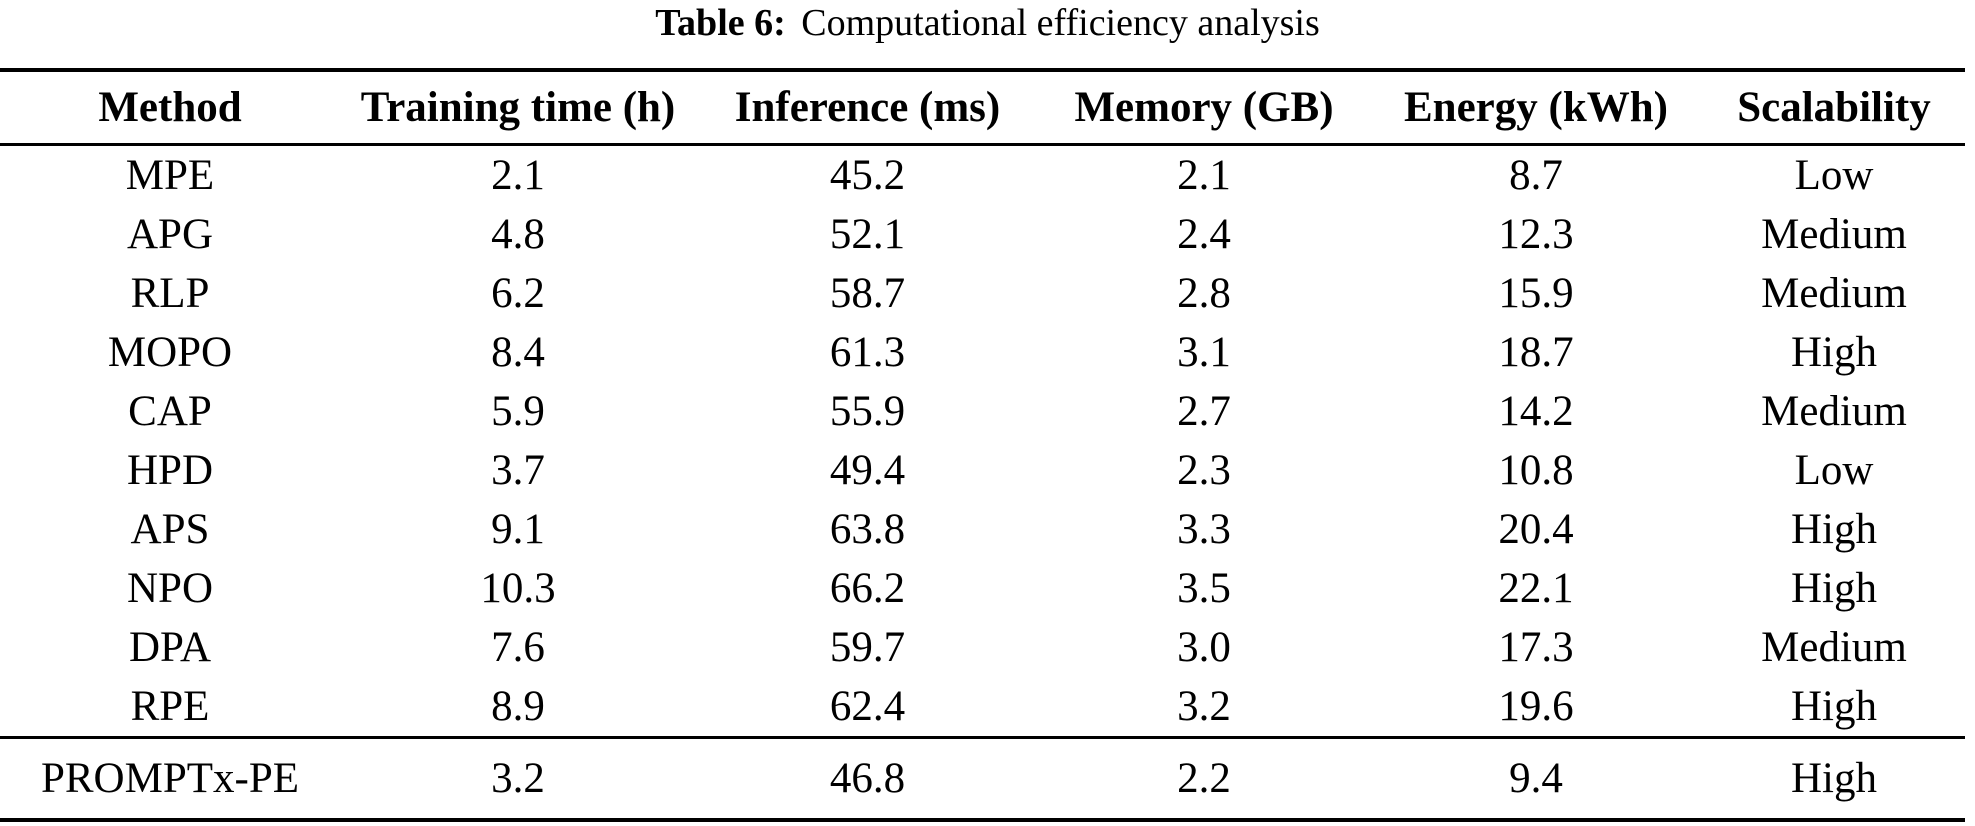  Describe the element at coordinates (1536, 411) in the screenshot. I see `value-cell: 14.2` at that location.